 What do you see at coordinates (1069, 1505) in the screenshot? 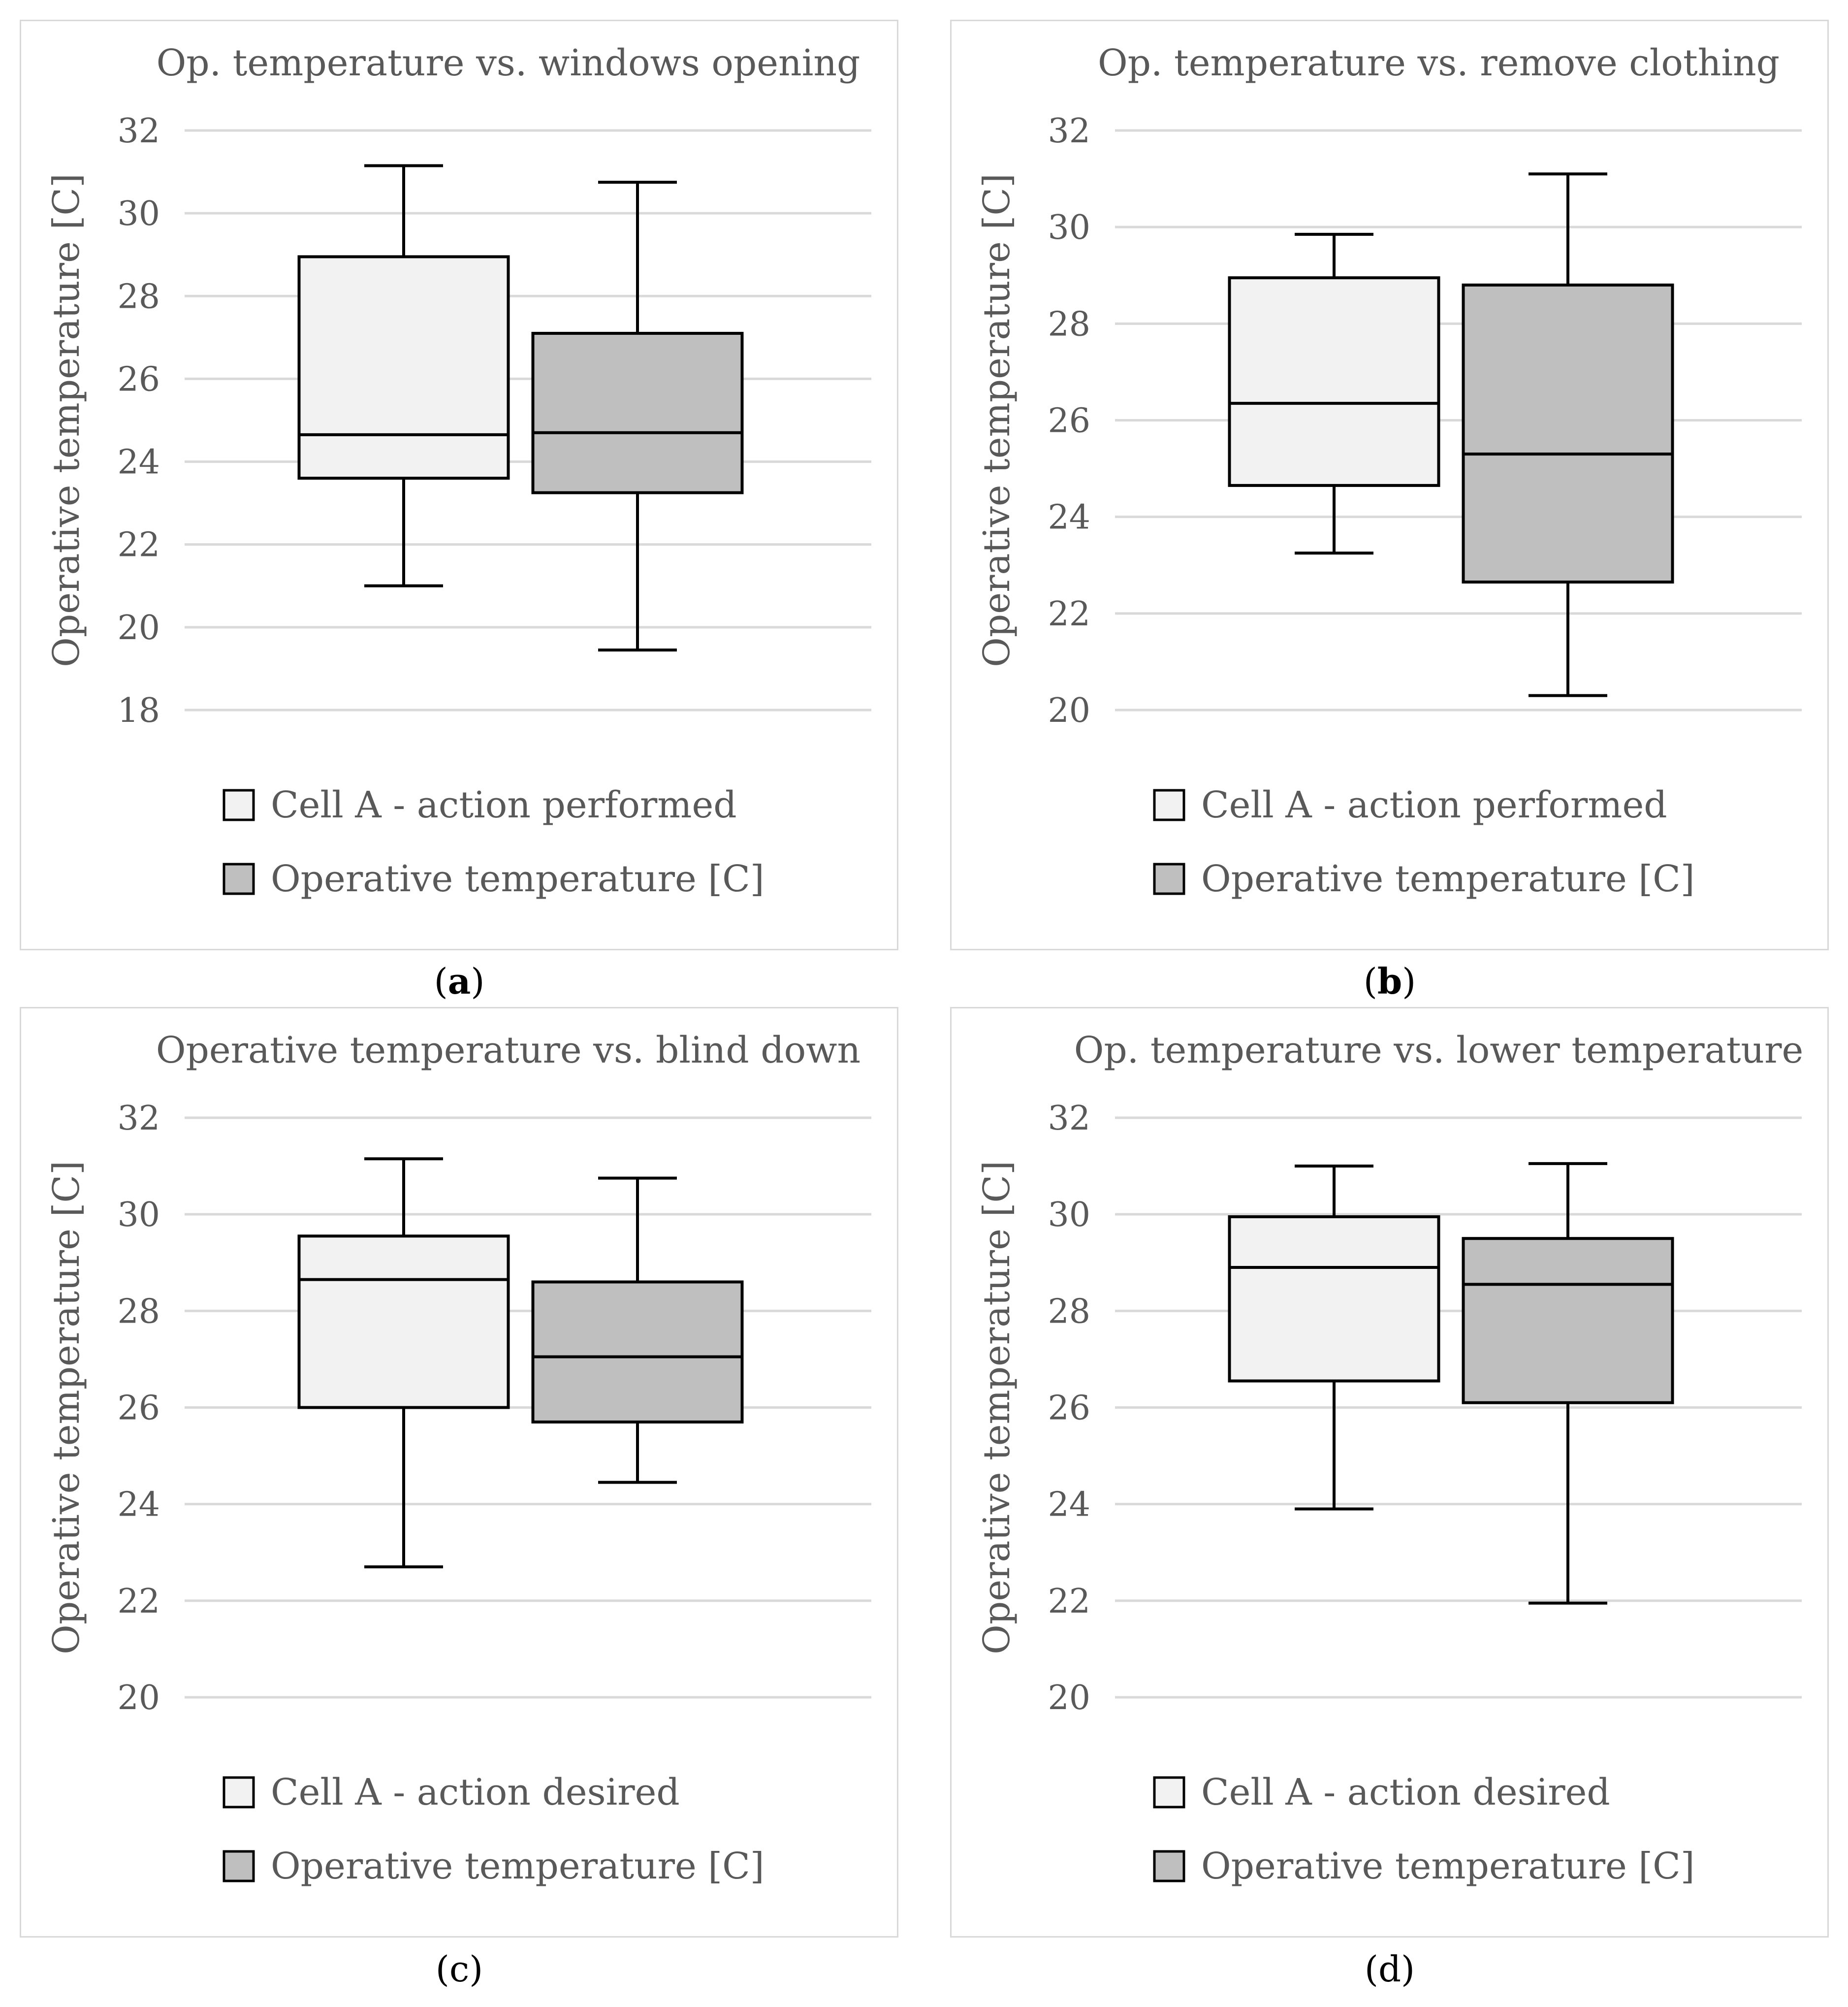
I see `y-tick-label-d-24: 24` at bounding box center [1069, 1505].